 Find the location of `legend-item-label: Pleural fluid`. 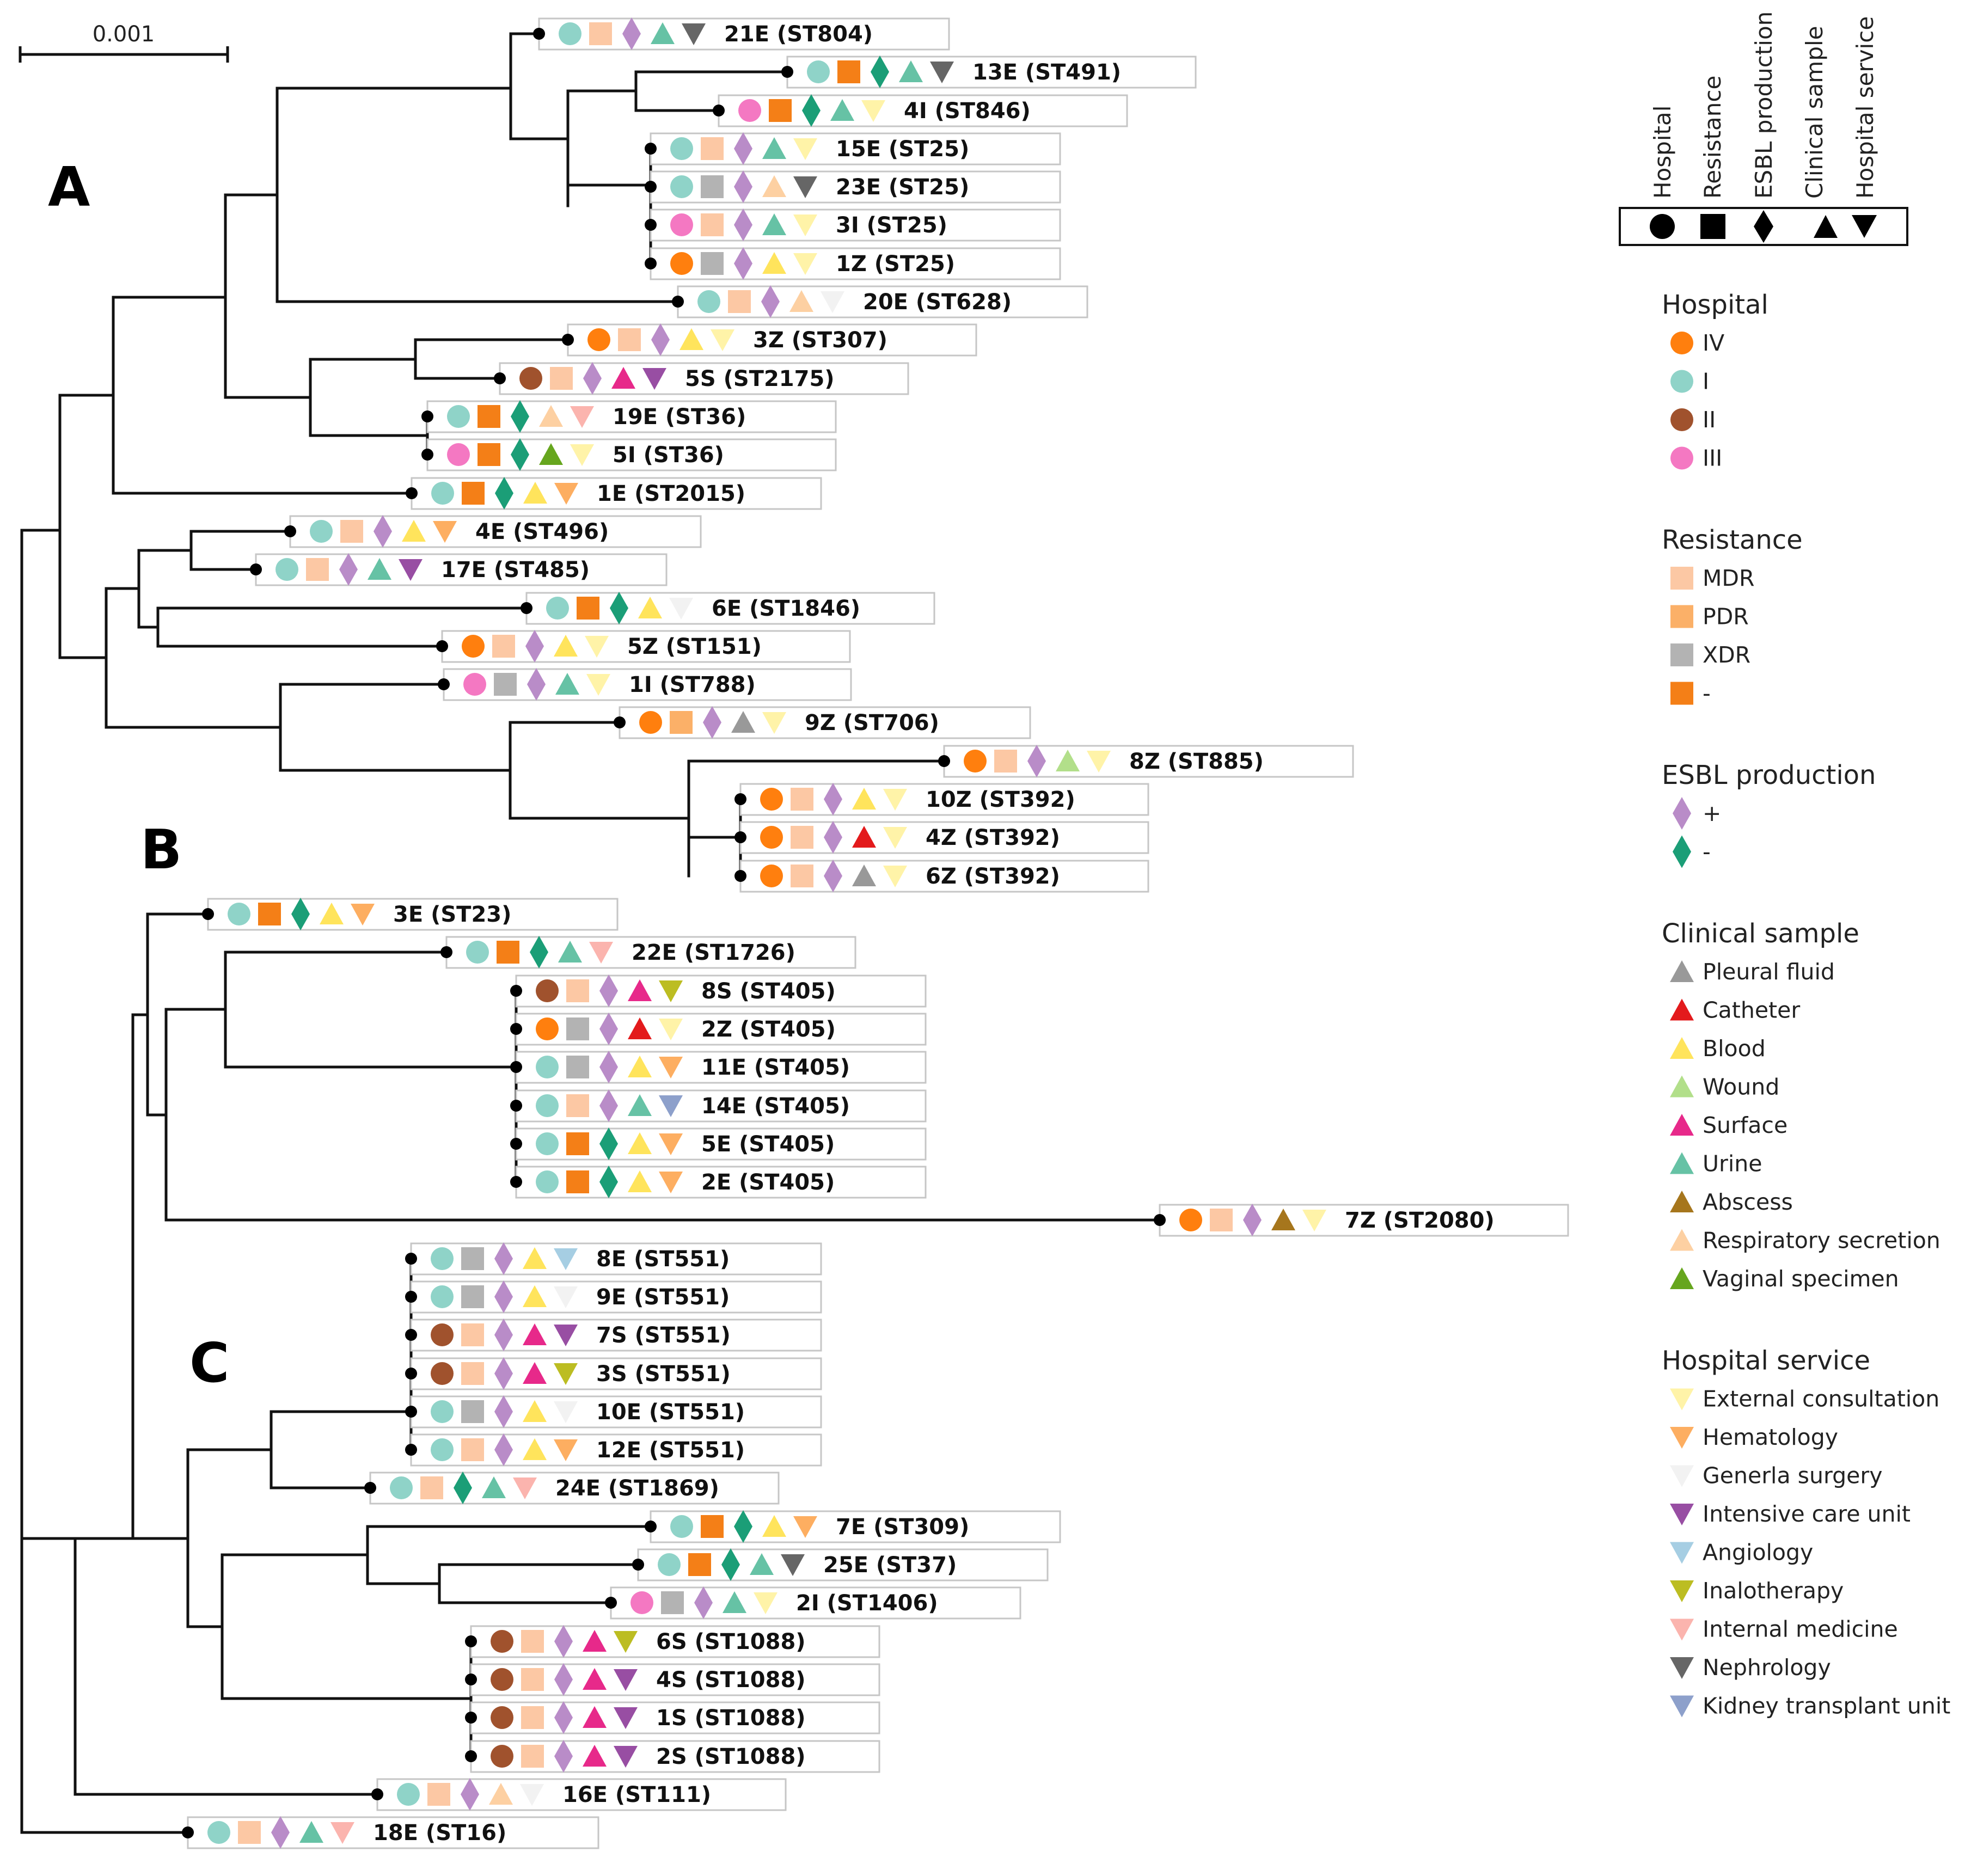

legend-item-label: Pleural fluid is located at coordinates (1769, 972).